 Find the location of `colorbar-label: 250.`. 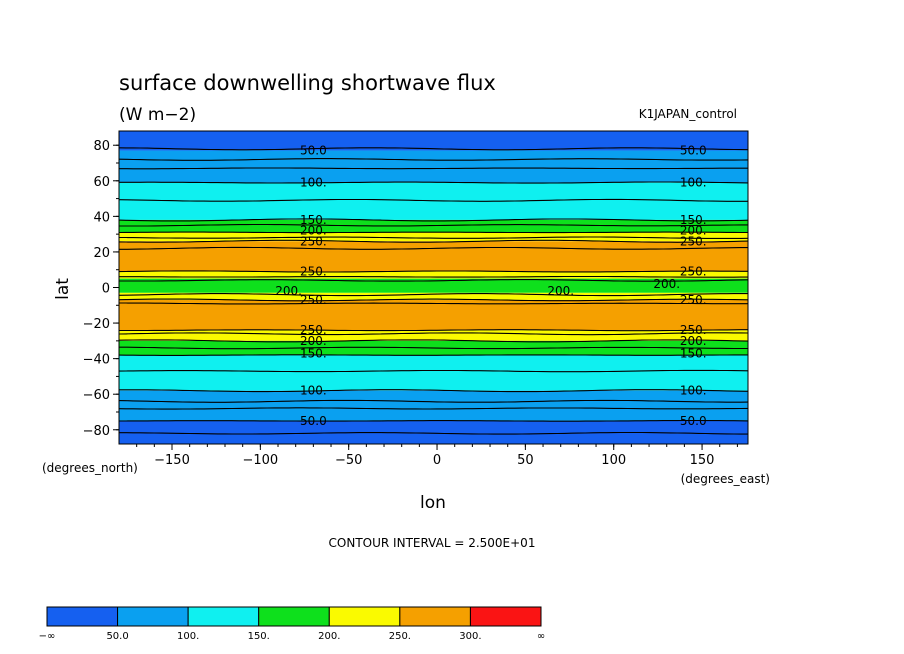

colorbar-label: 250. is located at coordinates (400, 636).